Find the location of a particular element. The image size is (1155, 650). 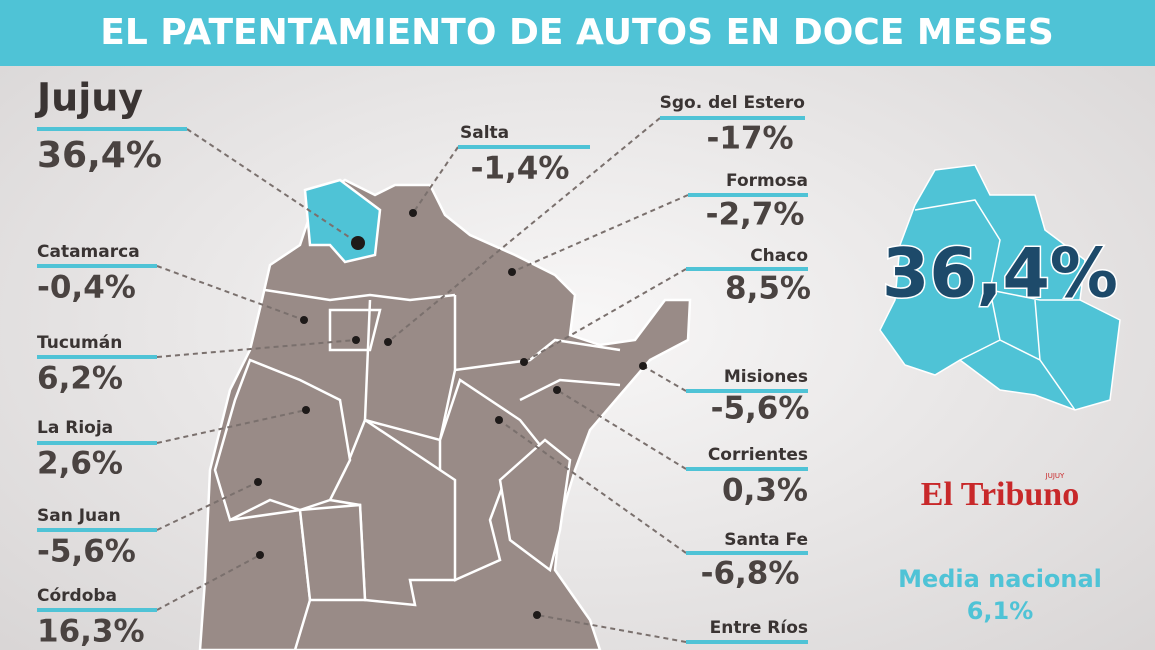

province-value: 2,6% is located at coordinates (80, 464).